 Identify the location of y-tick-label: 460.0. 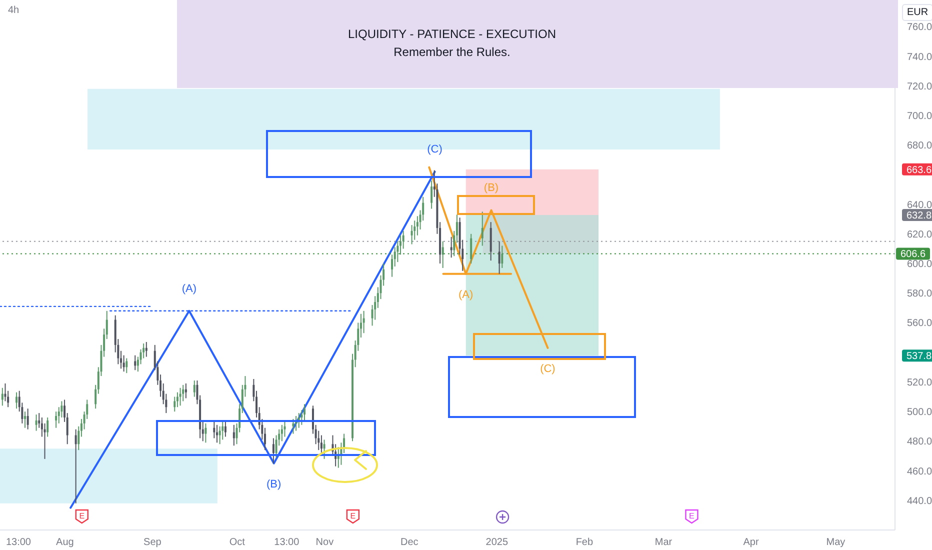
(919, 472).